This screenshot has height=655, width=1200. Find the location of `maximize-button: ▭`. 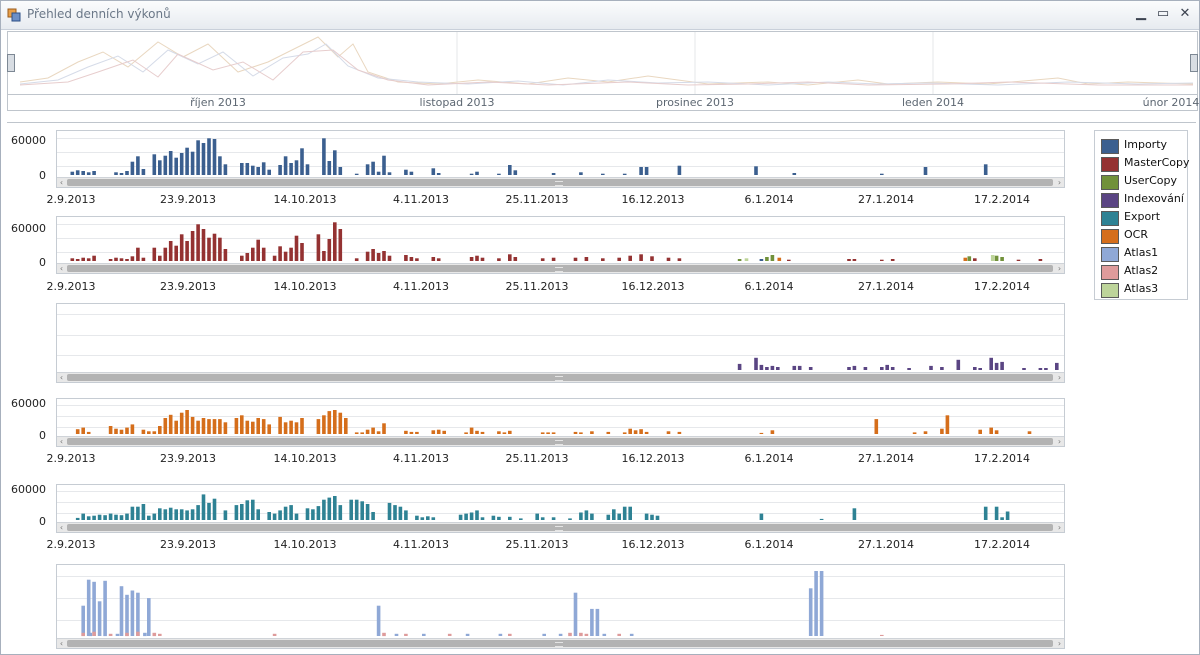

maximize-button: ▭ is located at coordinates (1163, 13).